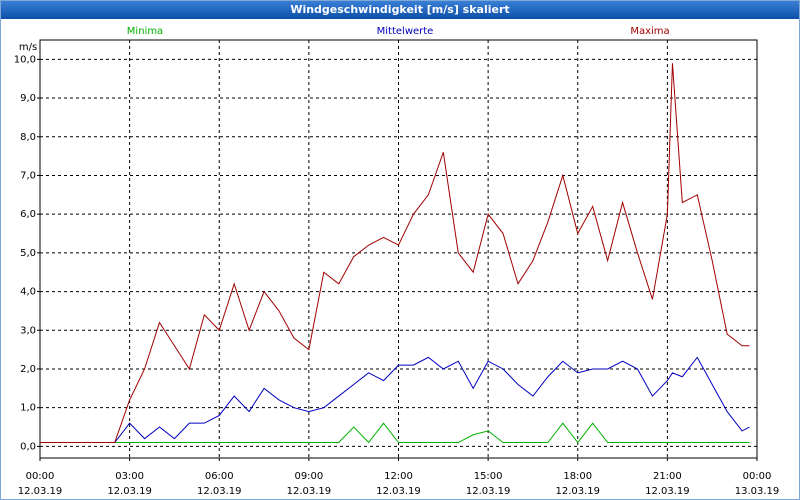 This screenshot has width=800, height=500. Describe the element at coordinates (28, 408) in the screenshot. I see `y-tick-label: 1,0` at that location.